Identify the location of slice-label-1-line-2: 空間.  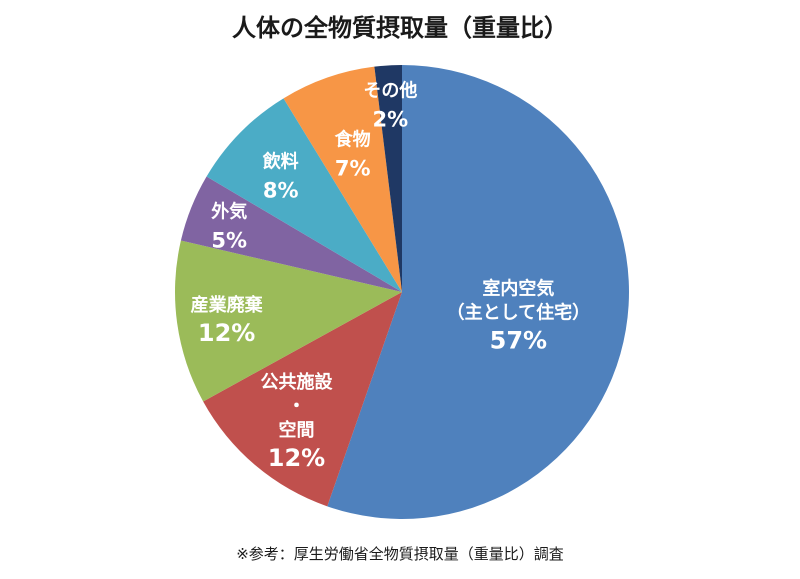
(297, 430).